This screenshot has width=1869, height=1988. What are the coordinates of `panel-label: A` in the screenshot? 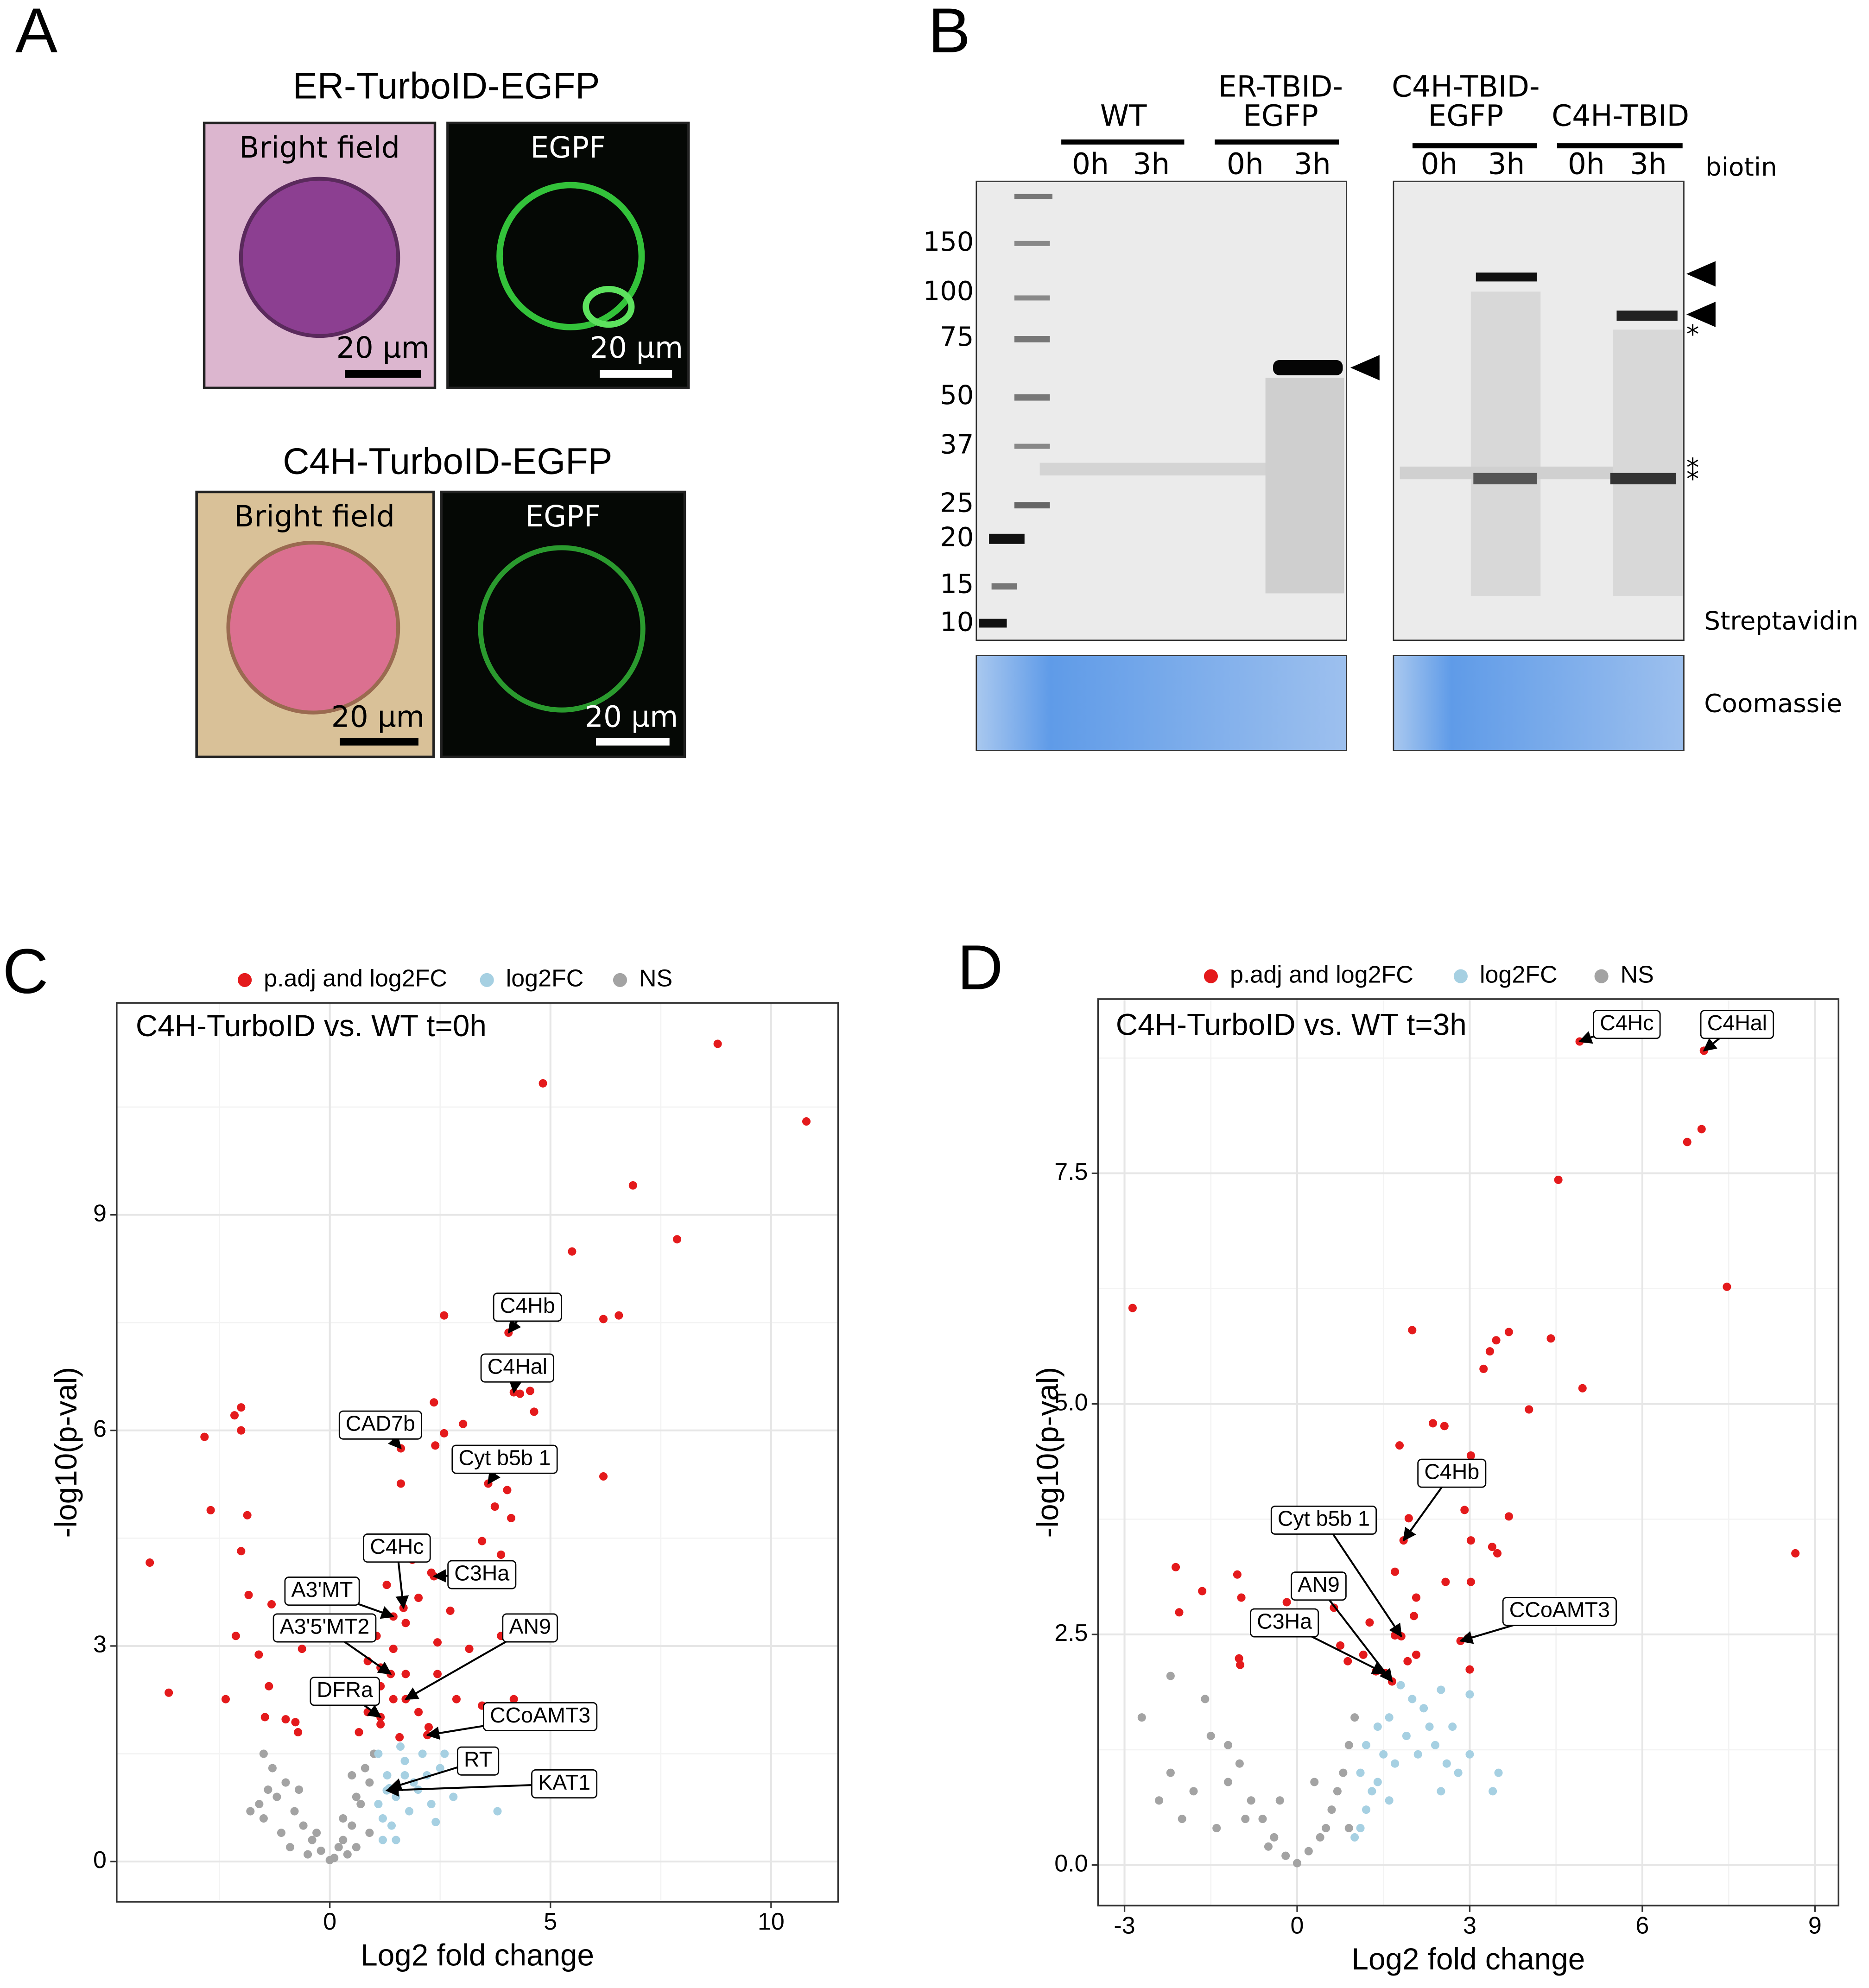 It's located at (36, 33).